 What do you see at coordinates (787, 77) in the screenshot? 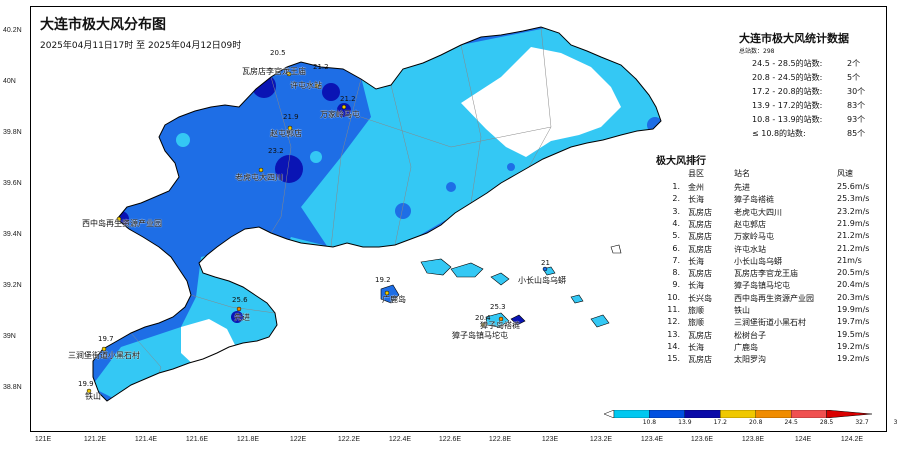
I see `stat-range: 20.8 - 24.5的站数:` at bounding box center [787, 77].